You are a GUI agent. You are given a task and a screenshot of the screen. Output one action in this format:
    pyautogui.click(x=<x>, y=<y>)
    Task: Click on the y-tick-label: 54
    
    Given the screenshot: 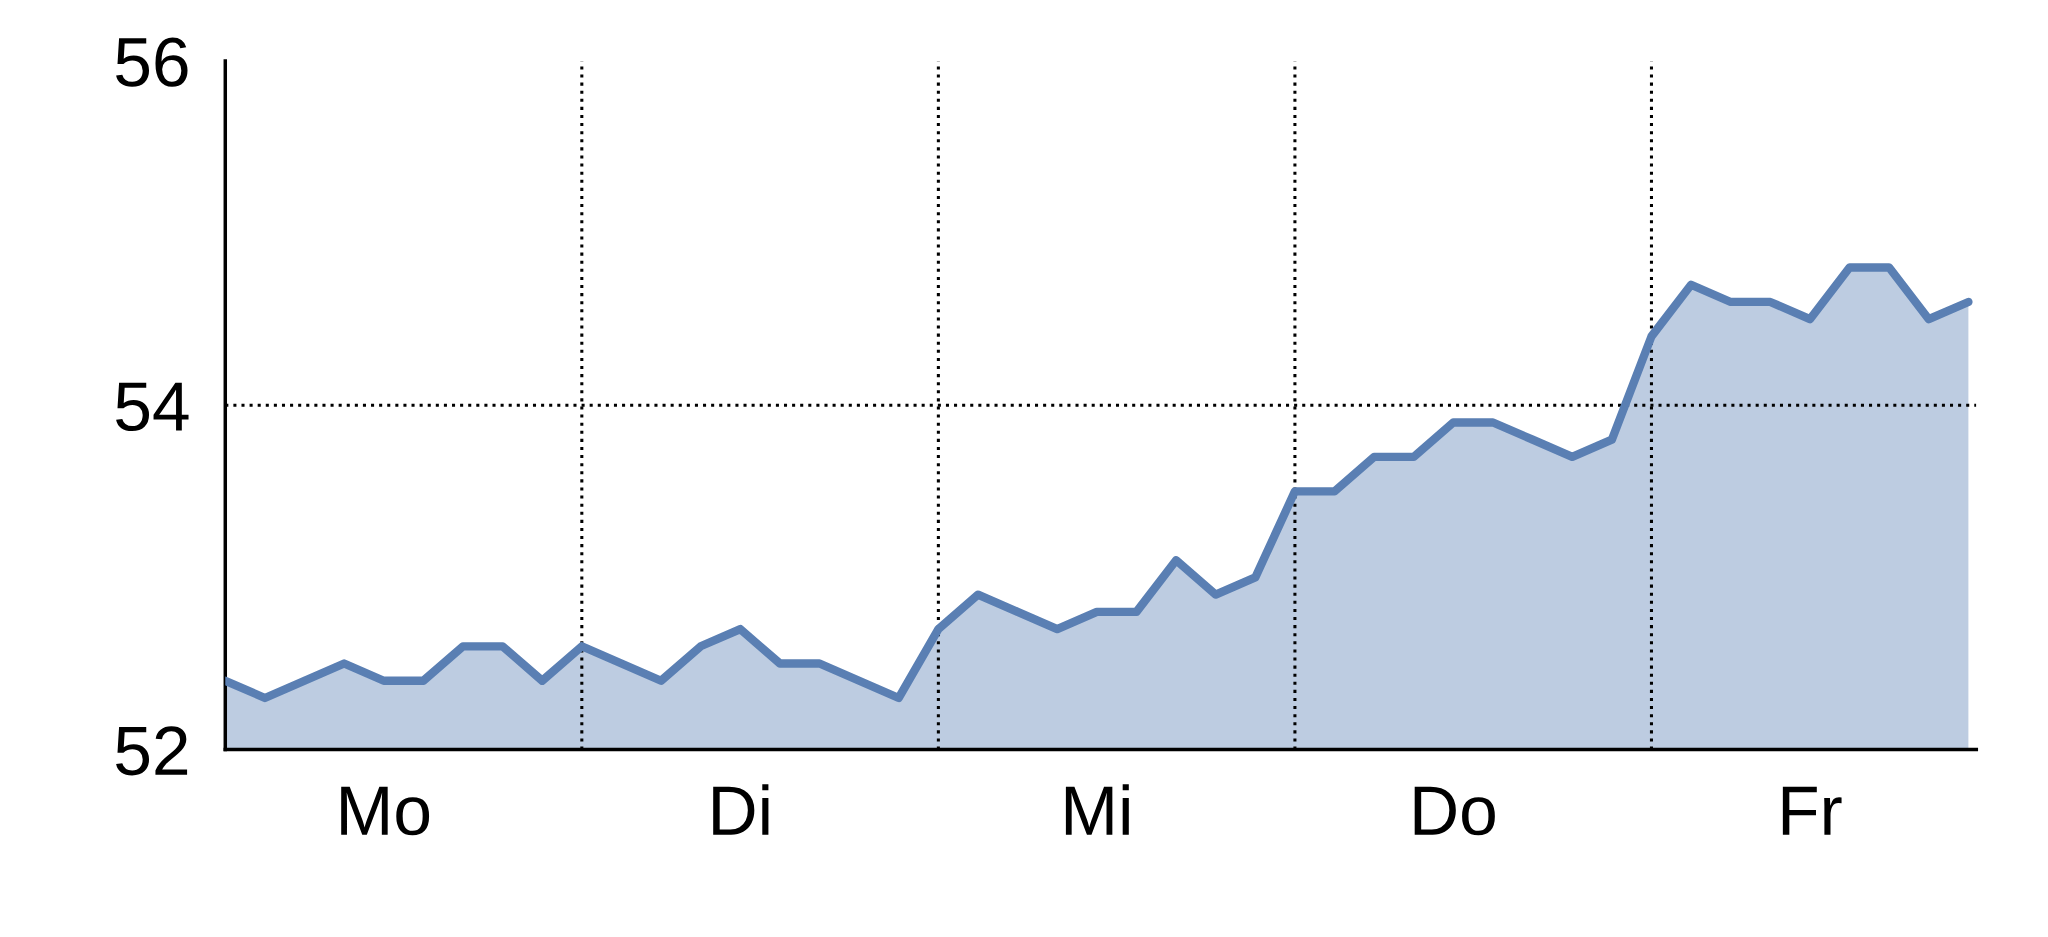 What is the action you would take?
    pyautogui.click(x=152, y=407)
    